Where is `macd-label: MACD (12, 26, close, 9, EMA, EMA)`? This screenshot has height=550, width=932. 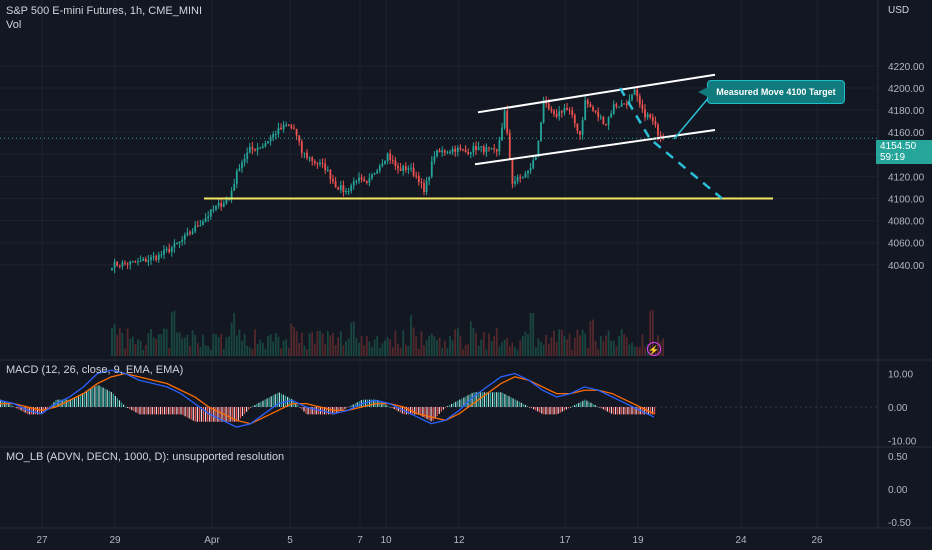 macd-label: MACD (12, 26, close, 9, EMA, EMA) is located at coordinates (95, 370).